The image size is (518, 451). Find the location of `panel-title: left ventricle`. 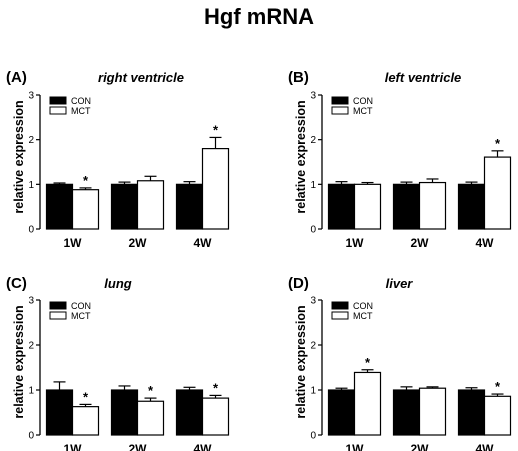

panel-title: left ventricle is located at coordinates (423, 77).